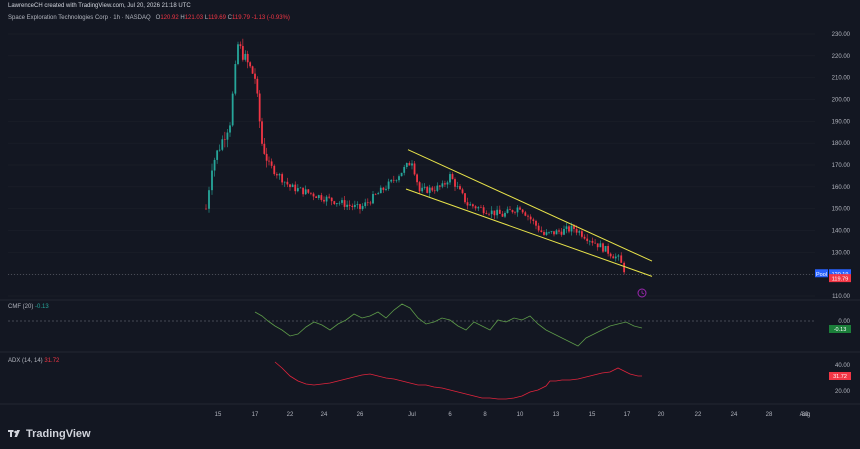 This screenshot has width=860, height=449. I want to click on price-tick-label: 150.00, so click(841, 210).